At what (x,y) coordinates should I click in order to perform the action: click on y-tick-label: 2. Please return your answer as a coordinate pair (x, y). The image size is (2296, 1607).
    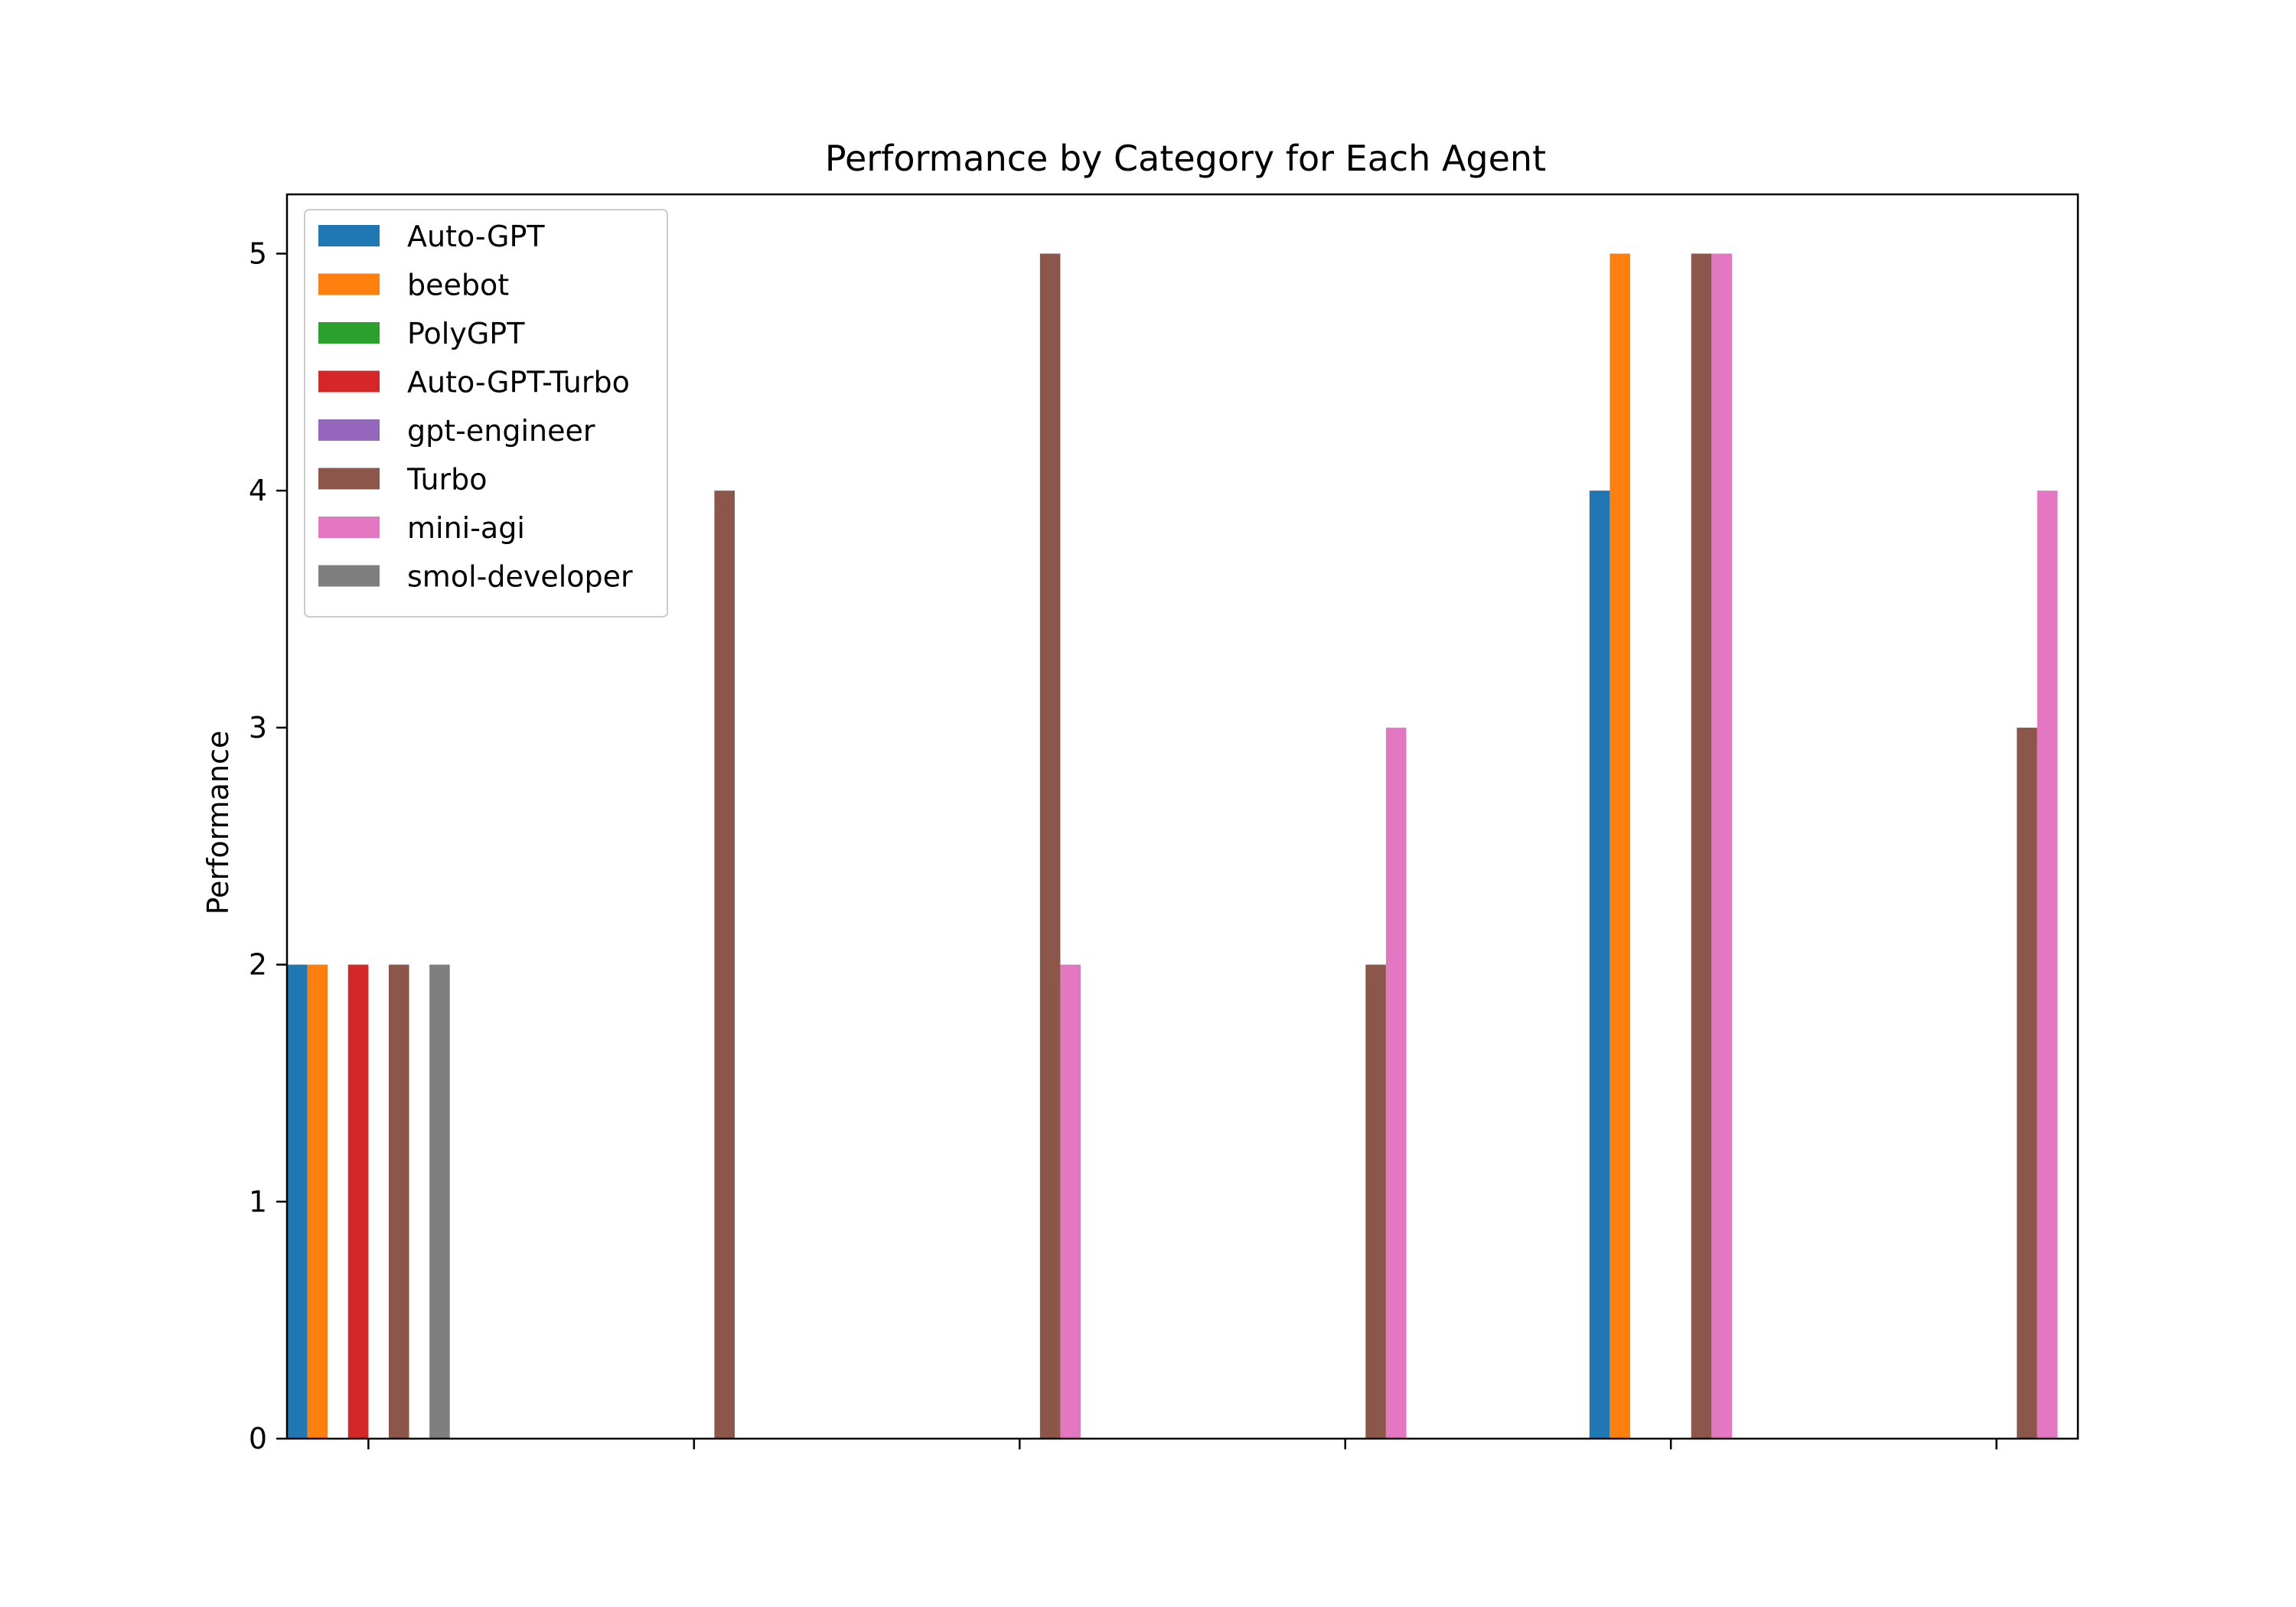
    Looking at the image, I should click on (258, 965).